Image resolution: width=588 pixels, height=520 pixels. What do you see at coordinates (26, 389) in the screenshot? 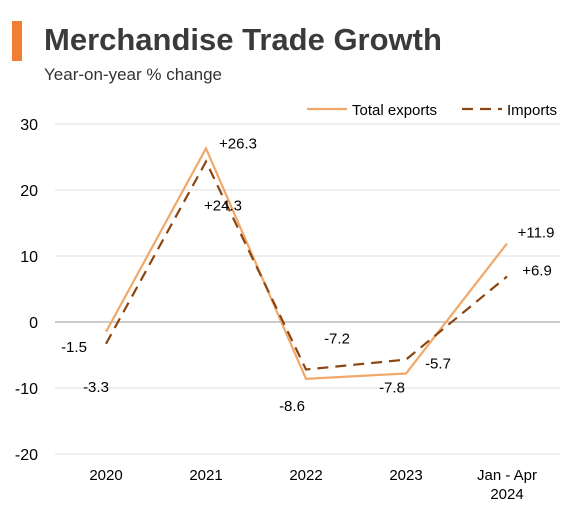
I see `y-tick-label: -10` at bounding box center [26, 389].